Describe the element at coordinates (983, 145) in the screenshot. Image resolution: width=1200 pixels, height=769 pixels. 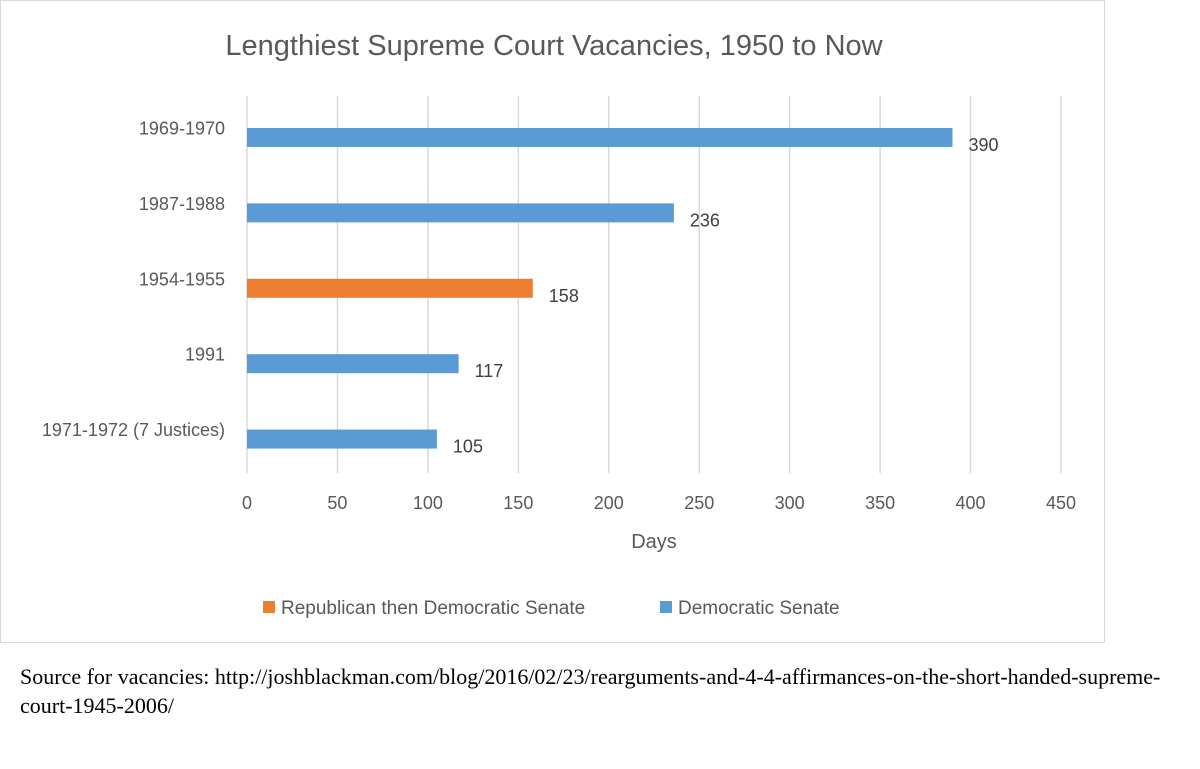
I see `data-label: 390` at that location.